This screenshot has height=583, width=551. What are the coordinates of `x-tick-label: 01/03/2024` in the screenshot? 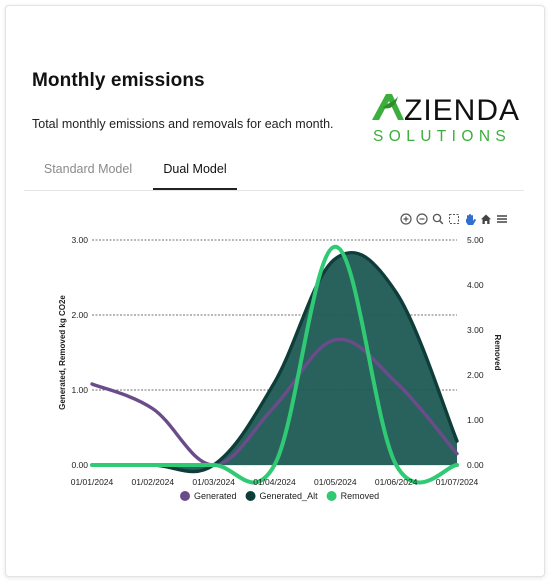 It's located at (213, 482).